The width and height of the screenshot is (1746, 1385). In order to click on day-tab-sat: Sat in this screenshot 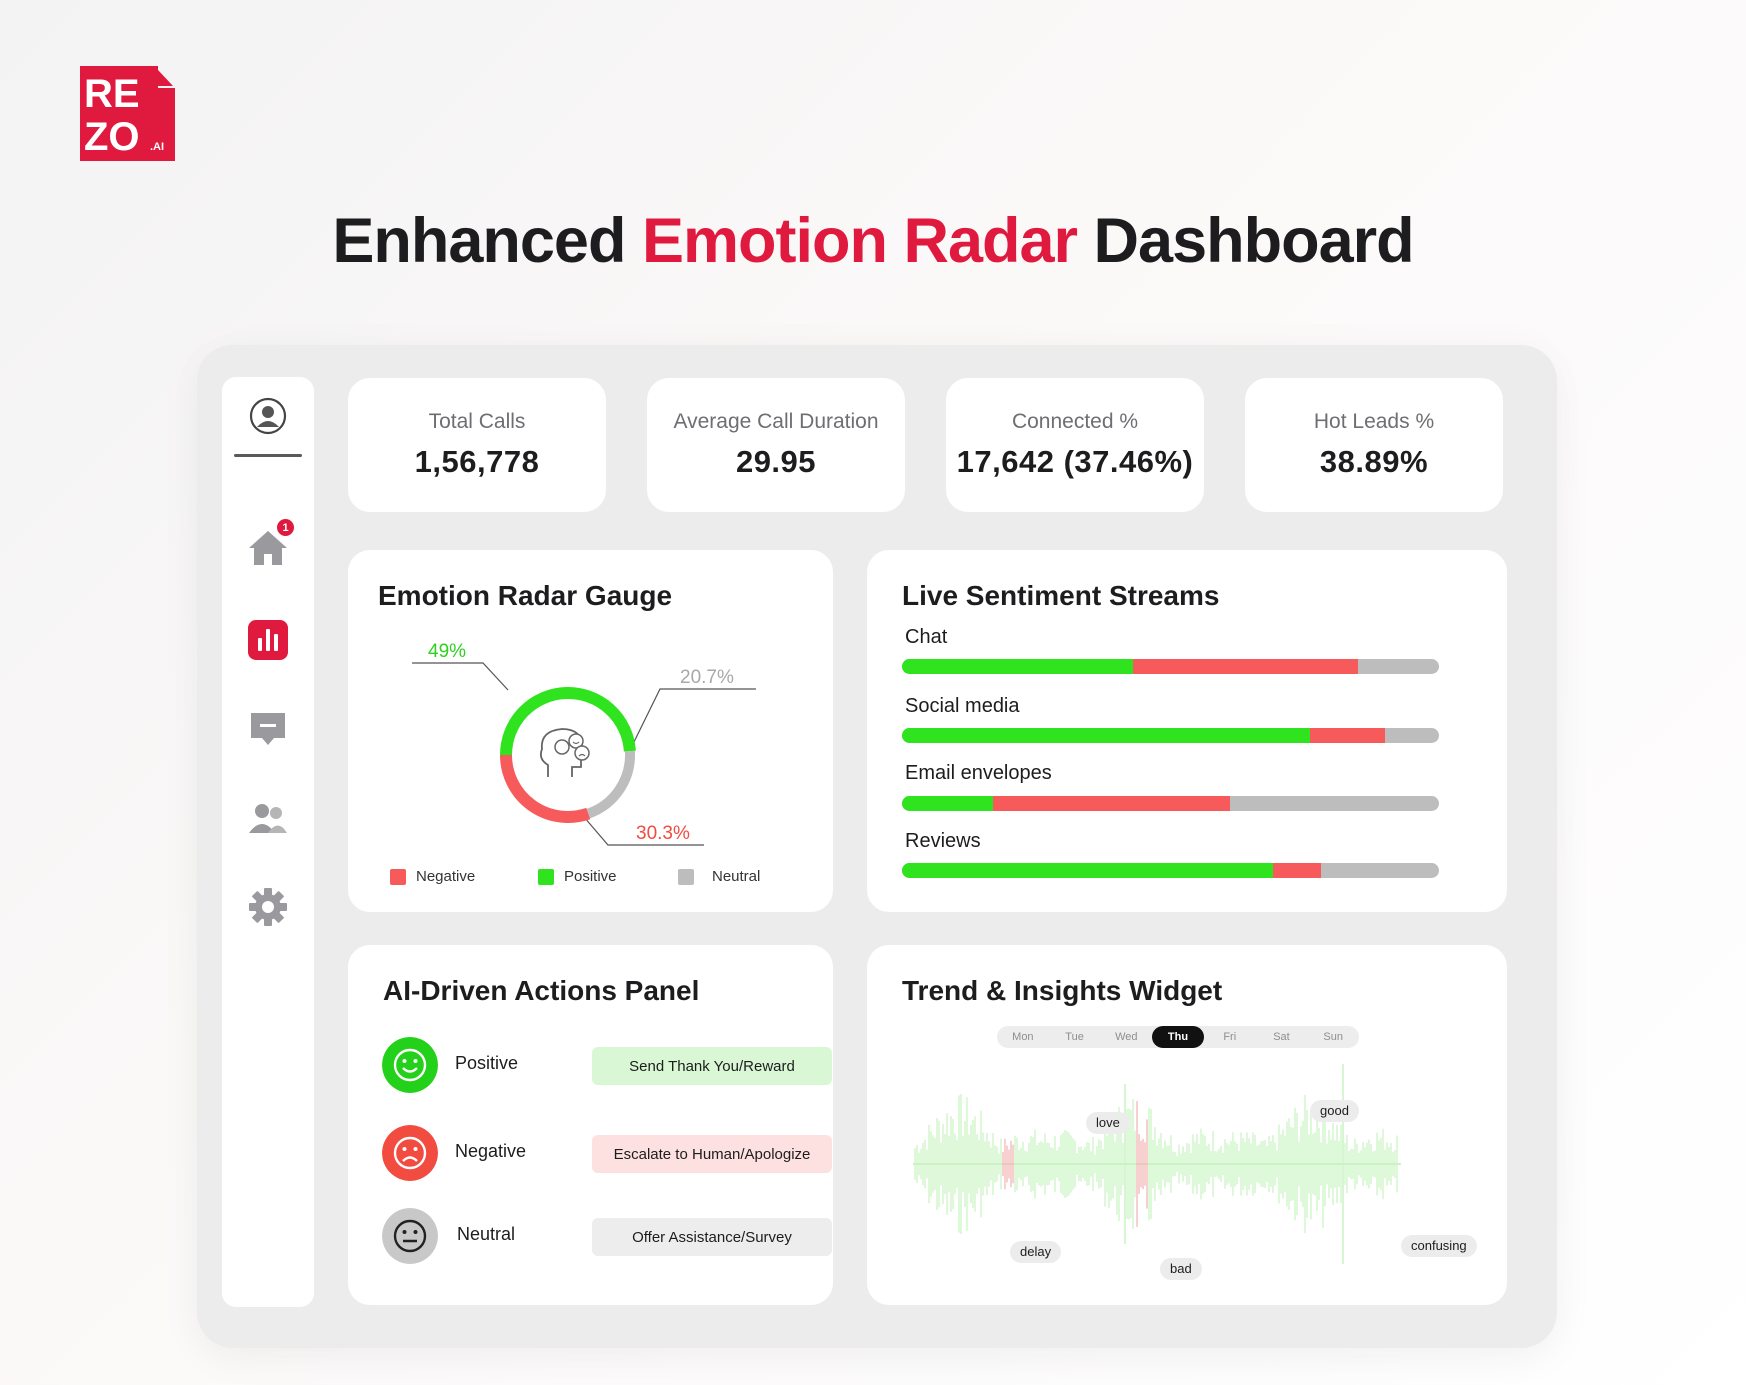, I will do `click(1281, 1037)`.